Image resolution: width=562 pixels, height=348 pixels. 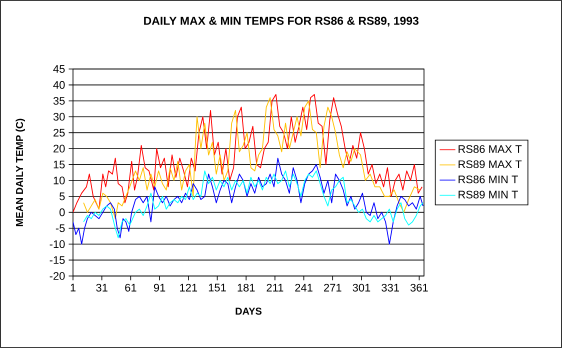 I want to click on y-tick-label: 15, so click(x=59, y=164).